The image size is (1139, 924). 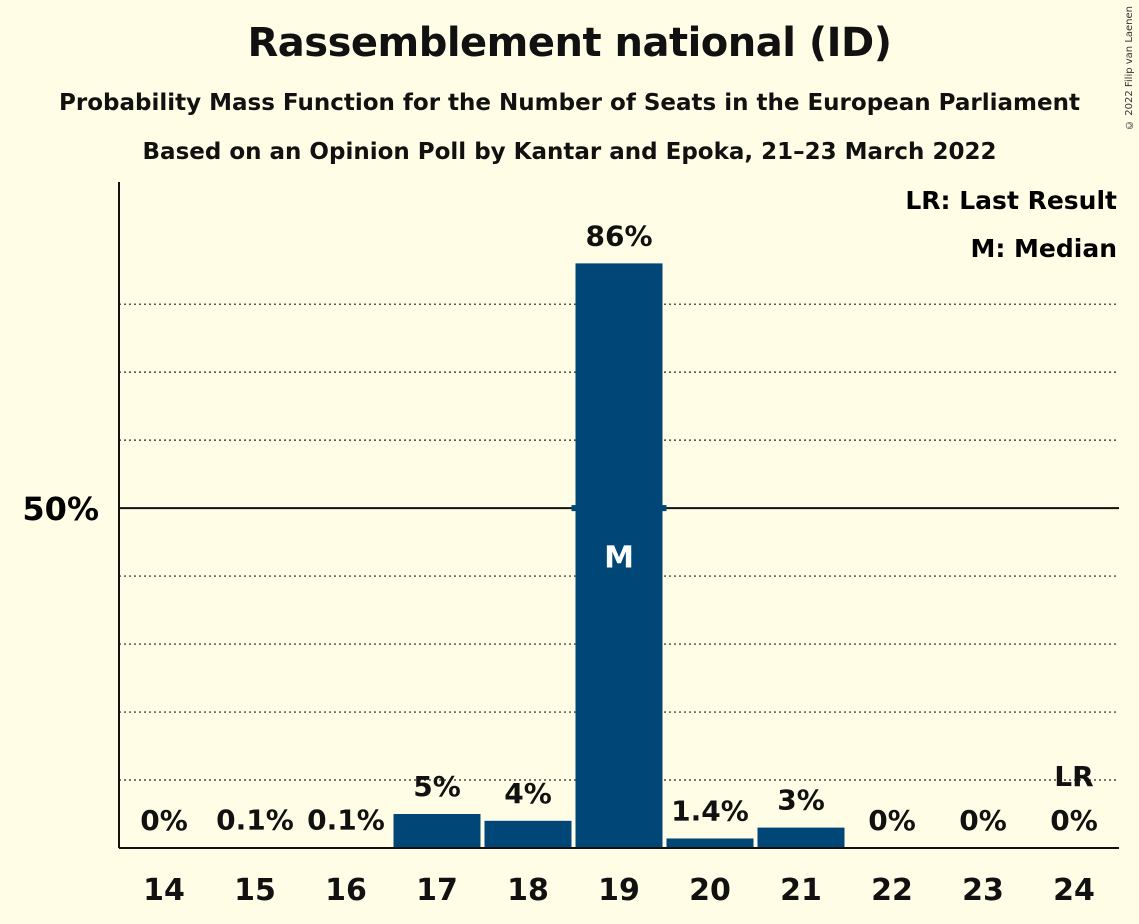 What do you see at coordinates (60, 509) in the screenshot?
I see `y-tick-label: 50%` at bounding box center [60, 509].